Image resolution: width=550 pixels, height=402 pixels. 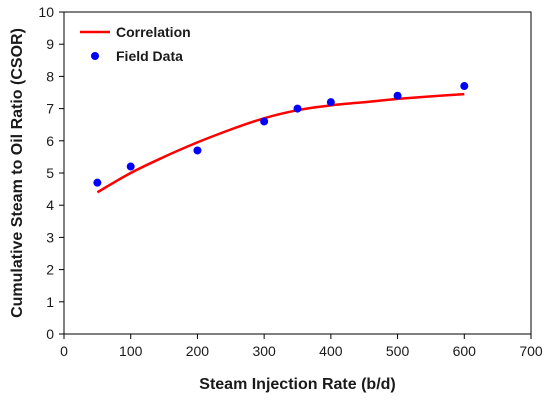 I want to click on x-tick-label: 300, so click(x=264, y=351).